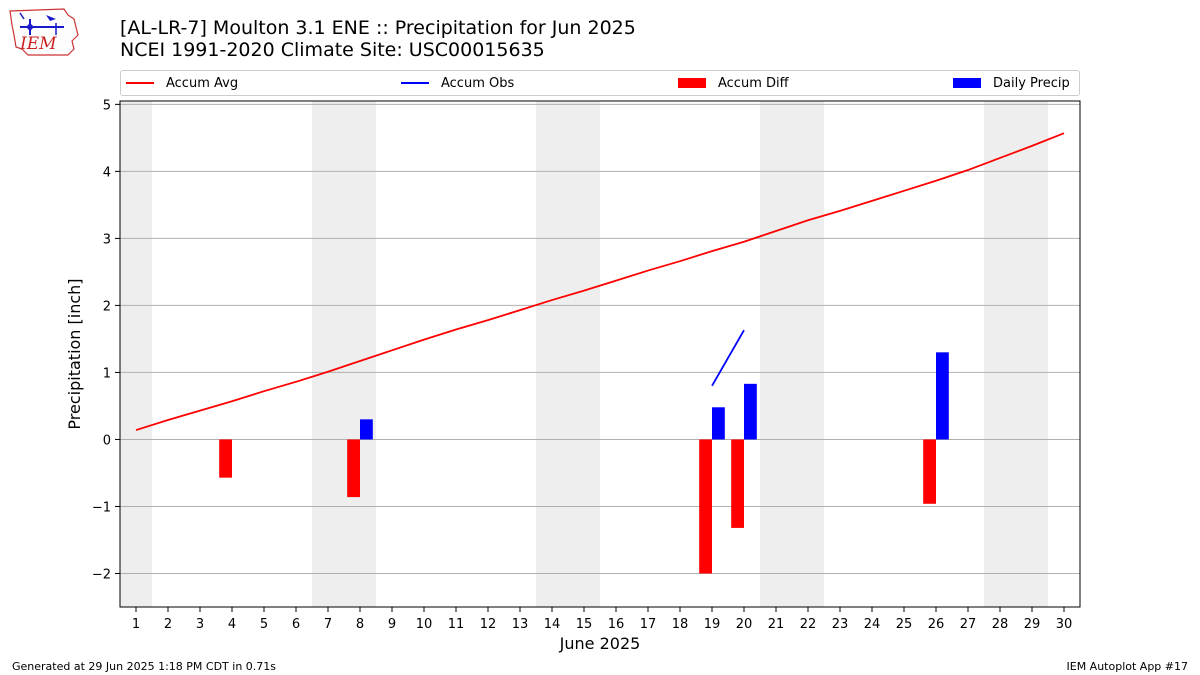  What do you see at coordinates (107, 239) in the screenshot?
I see `y-tick-label-3: 3` at bounding box center [107, 239].